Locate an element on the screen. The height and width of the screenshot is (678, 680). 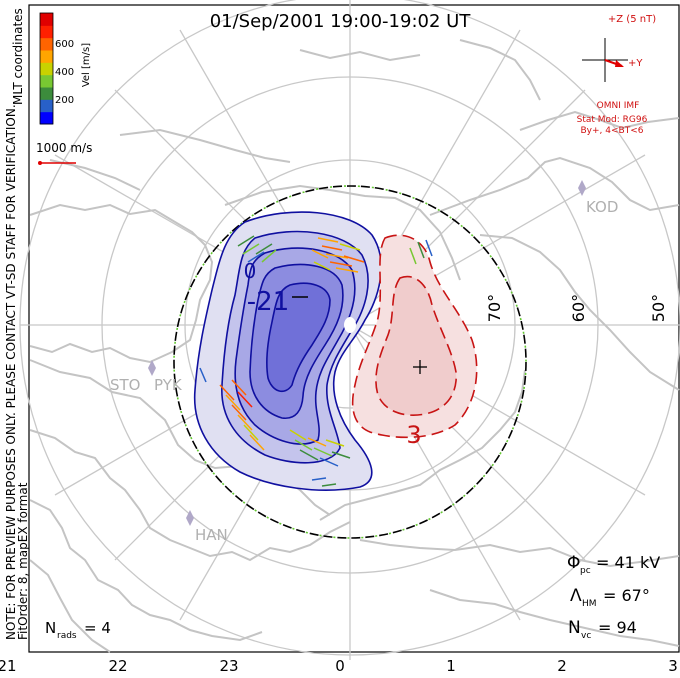
stat-phi-pc: Φ pc = 41 kV is located at coordinates (613, 564).